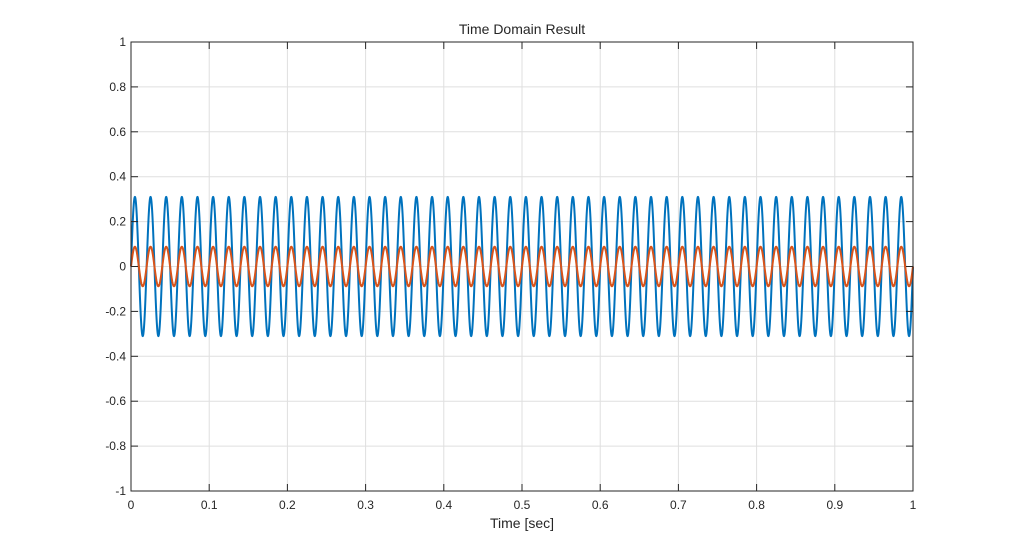  Describe the element at coordinates (522, 505) in the screenshot. I see `x-tick-label: 0.5` at that location.